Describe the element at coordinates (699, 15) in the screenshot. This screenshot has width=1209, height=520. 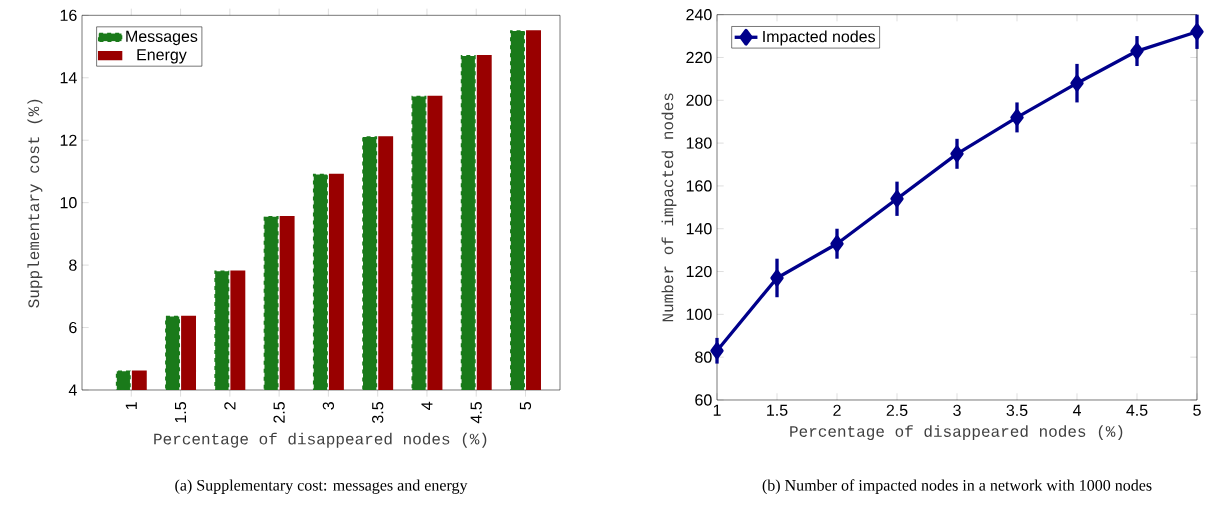
I see `y-tick-label: 240` at that location.